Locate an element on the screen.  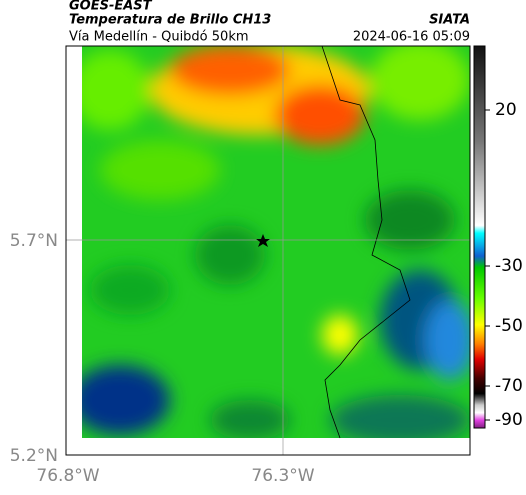
product: Temperatura de Brillo CH13 is located at coordinates (170, 20).